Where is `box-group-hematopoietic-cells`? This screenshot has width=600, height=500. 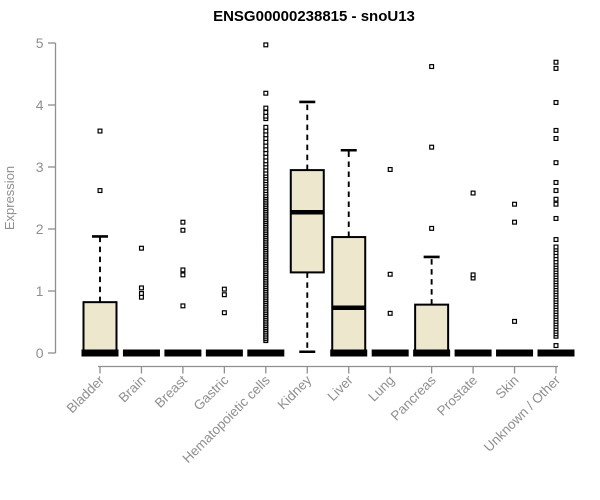
box-group-hematopoietic-cells is located at coordinates (266, 199).